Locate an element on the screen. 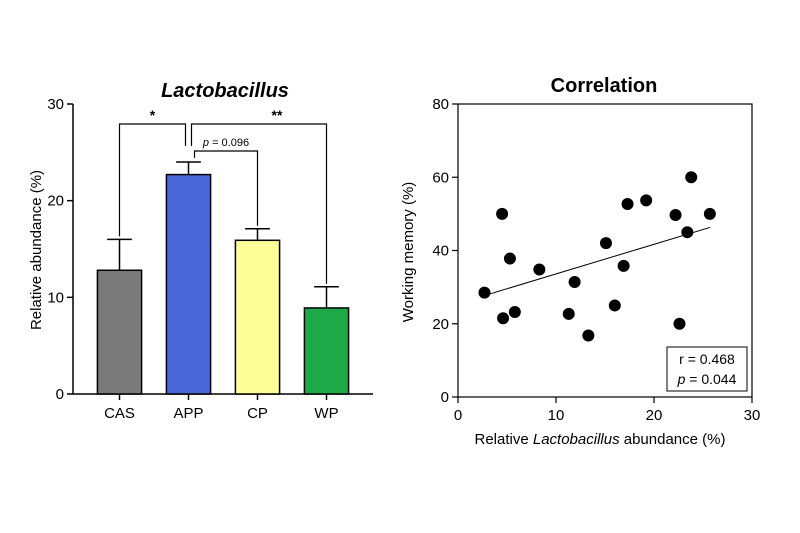 The image size is (800, 533). bar-y-tick-label: 10 is located at coordinates (55, 297).